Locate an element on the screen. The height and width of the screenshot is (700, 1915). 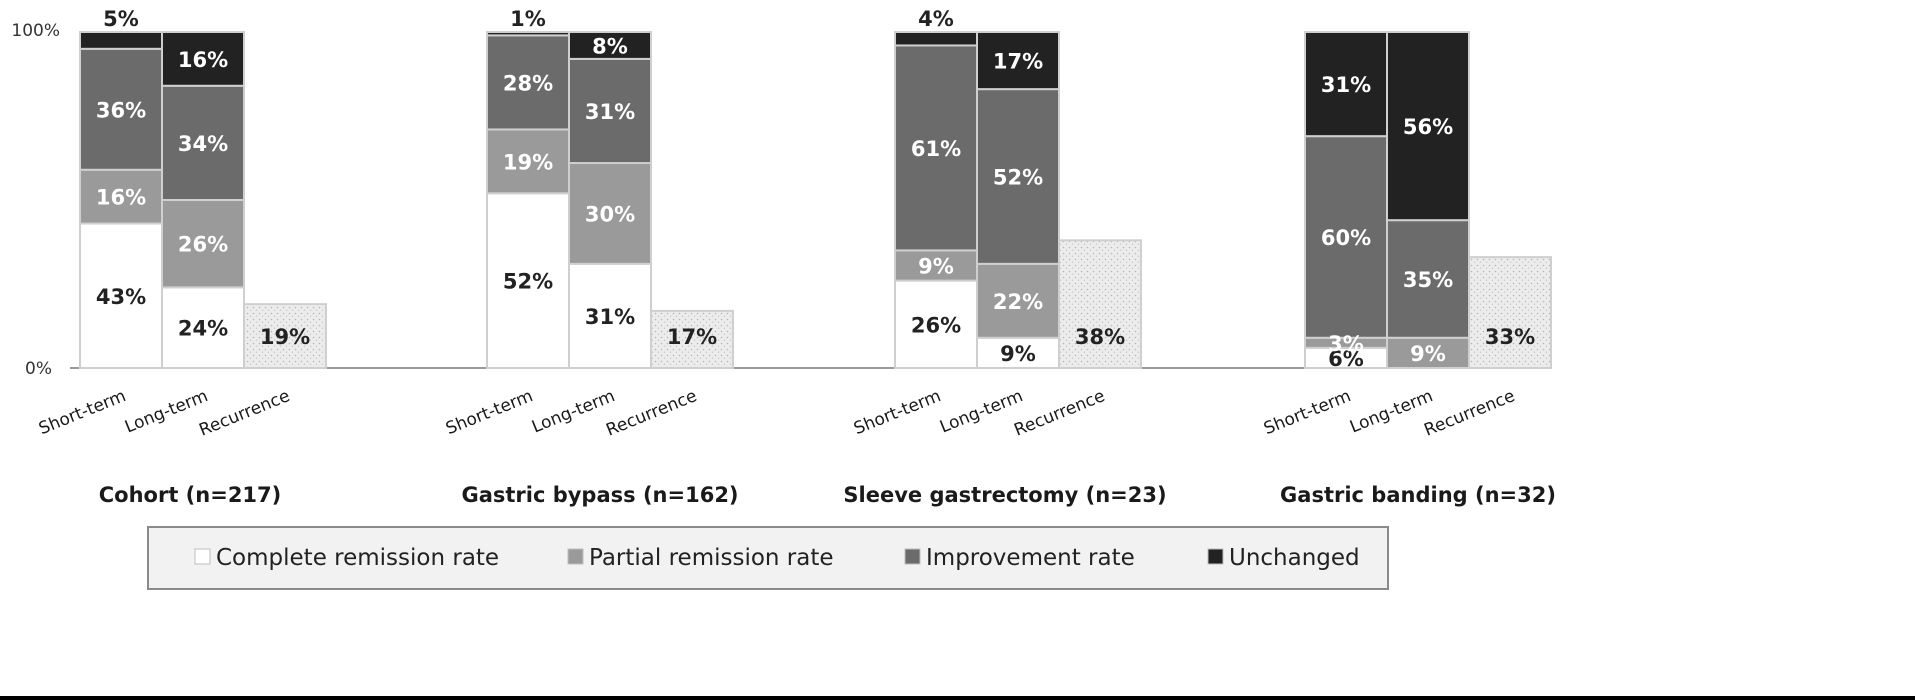
data-label: 60% is located at coordinates (1346, 238).